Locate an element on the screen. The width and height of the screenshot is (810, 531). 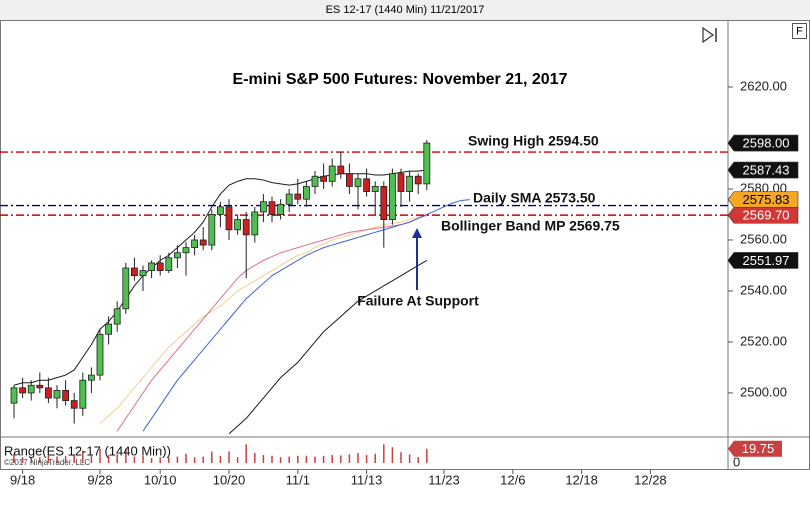
indicator-line is located at coordinates (328, 347).